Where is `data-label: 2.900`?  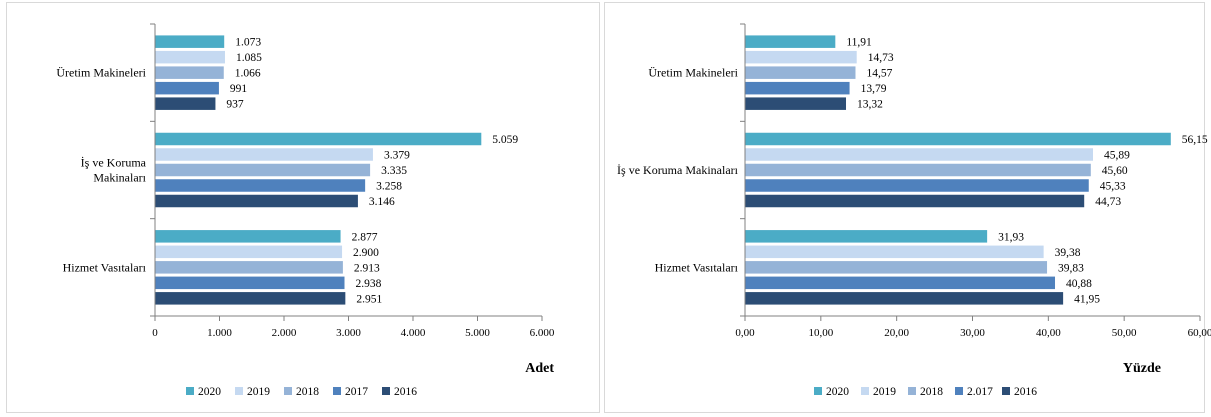
data-label: 2.900 is located at coordinates (366, 253).